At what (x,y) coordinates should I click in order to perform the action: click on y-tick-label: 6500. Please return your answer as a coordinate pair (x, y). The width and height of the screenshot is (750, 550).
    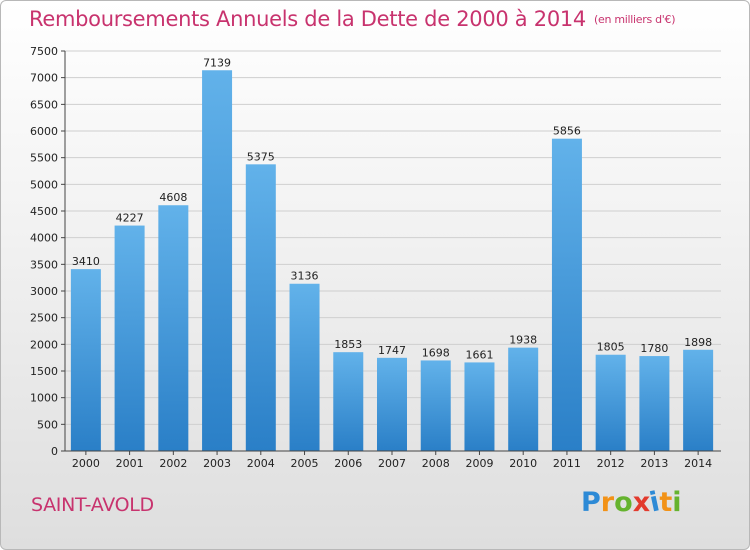
    Looking at the image, I should click on (44, 104).